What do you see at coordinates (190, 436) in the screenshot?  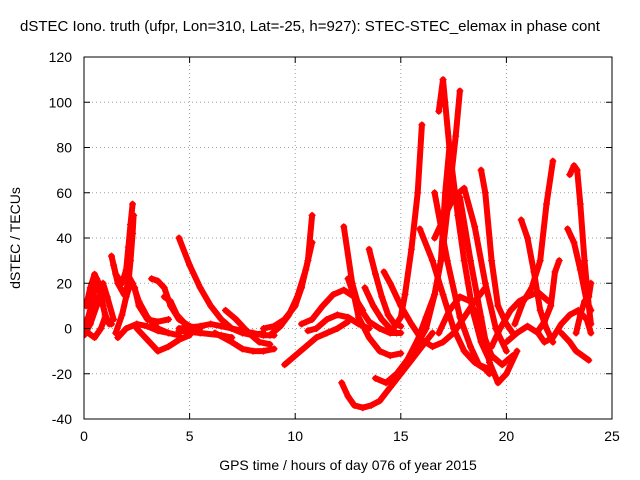 I see `x-tick-label: 5` at bounding box center [190, 436].